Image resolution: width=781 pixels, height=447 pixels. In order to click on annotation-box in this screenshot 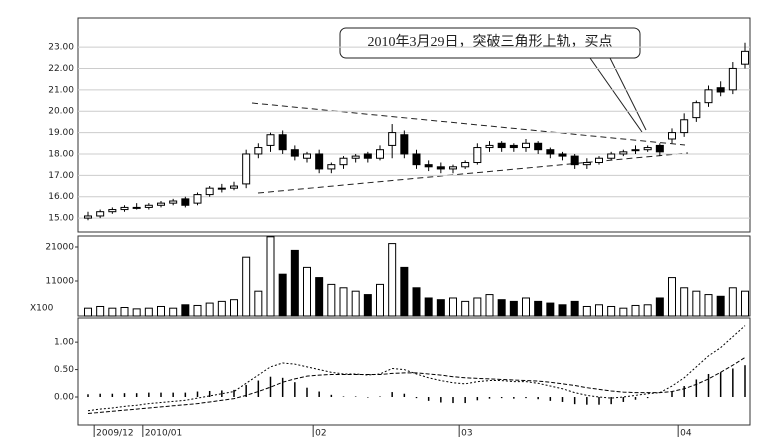, I will do `click(490, 43)`.